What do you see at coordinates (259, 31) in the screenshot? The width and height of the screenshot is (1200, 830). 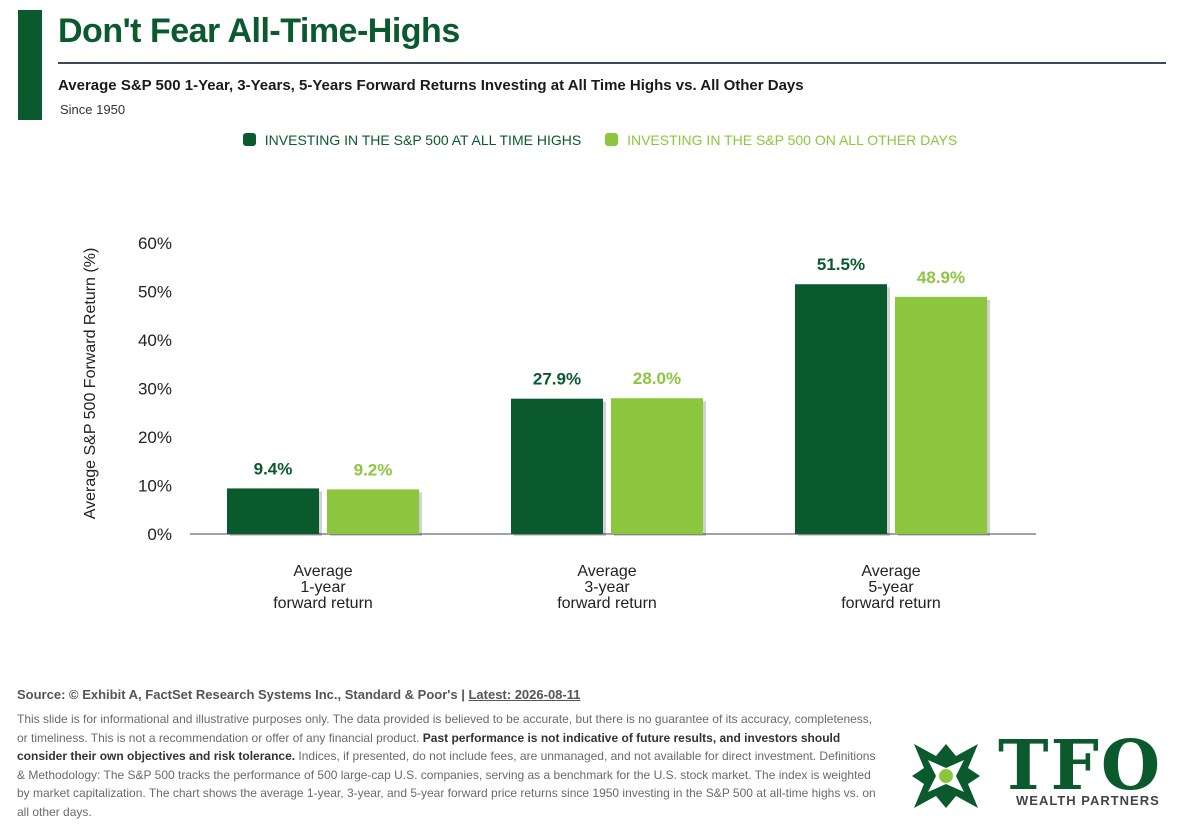 I see `page-title: Don't Fear All-Time-Highs` at bounding box center [259, 31].